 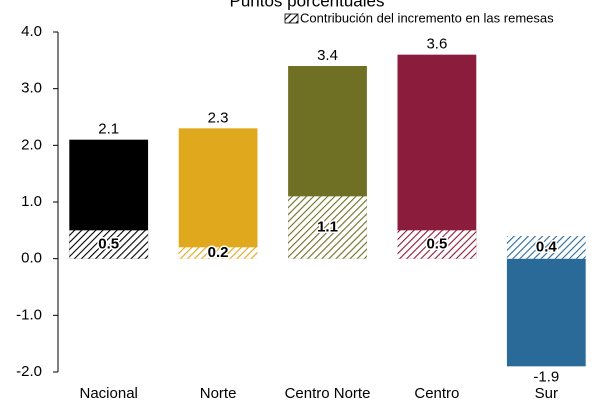 I want to click on x-tick-label: Norte, so click(x=218, y=393).